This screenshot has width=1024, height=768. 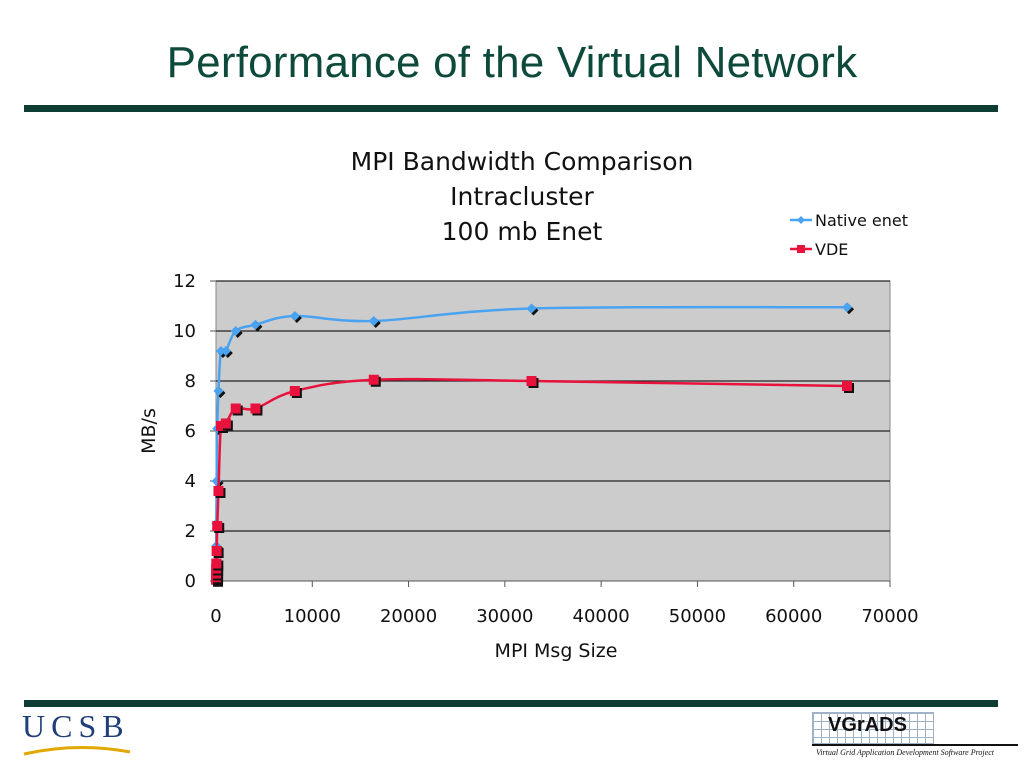 I want to click on legend: Native enet VDE, so click(x=849, y=235).